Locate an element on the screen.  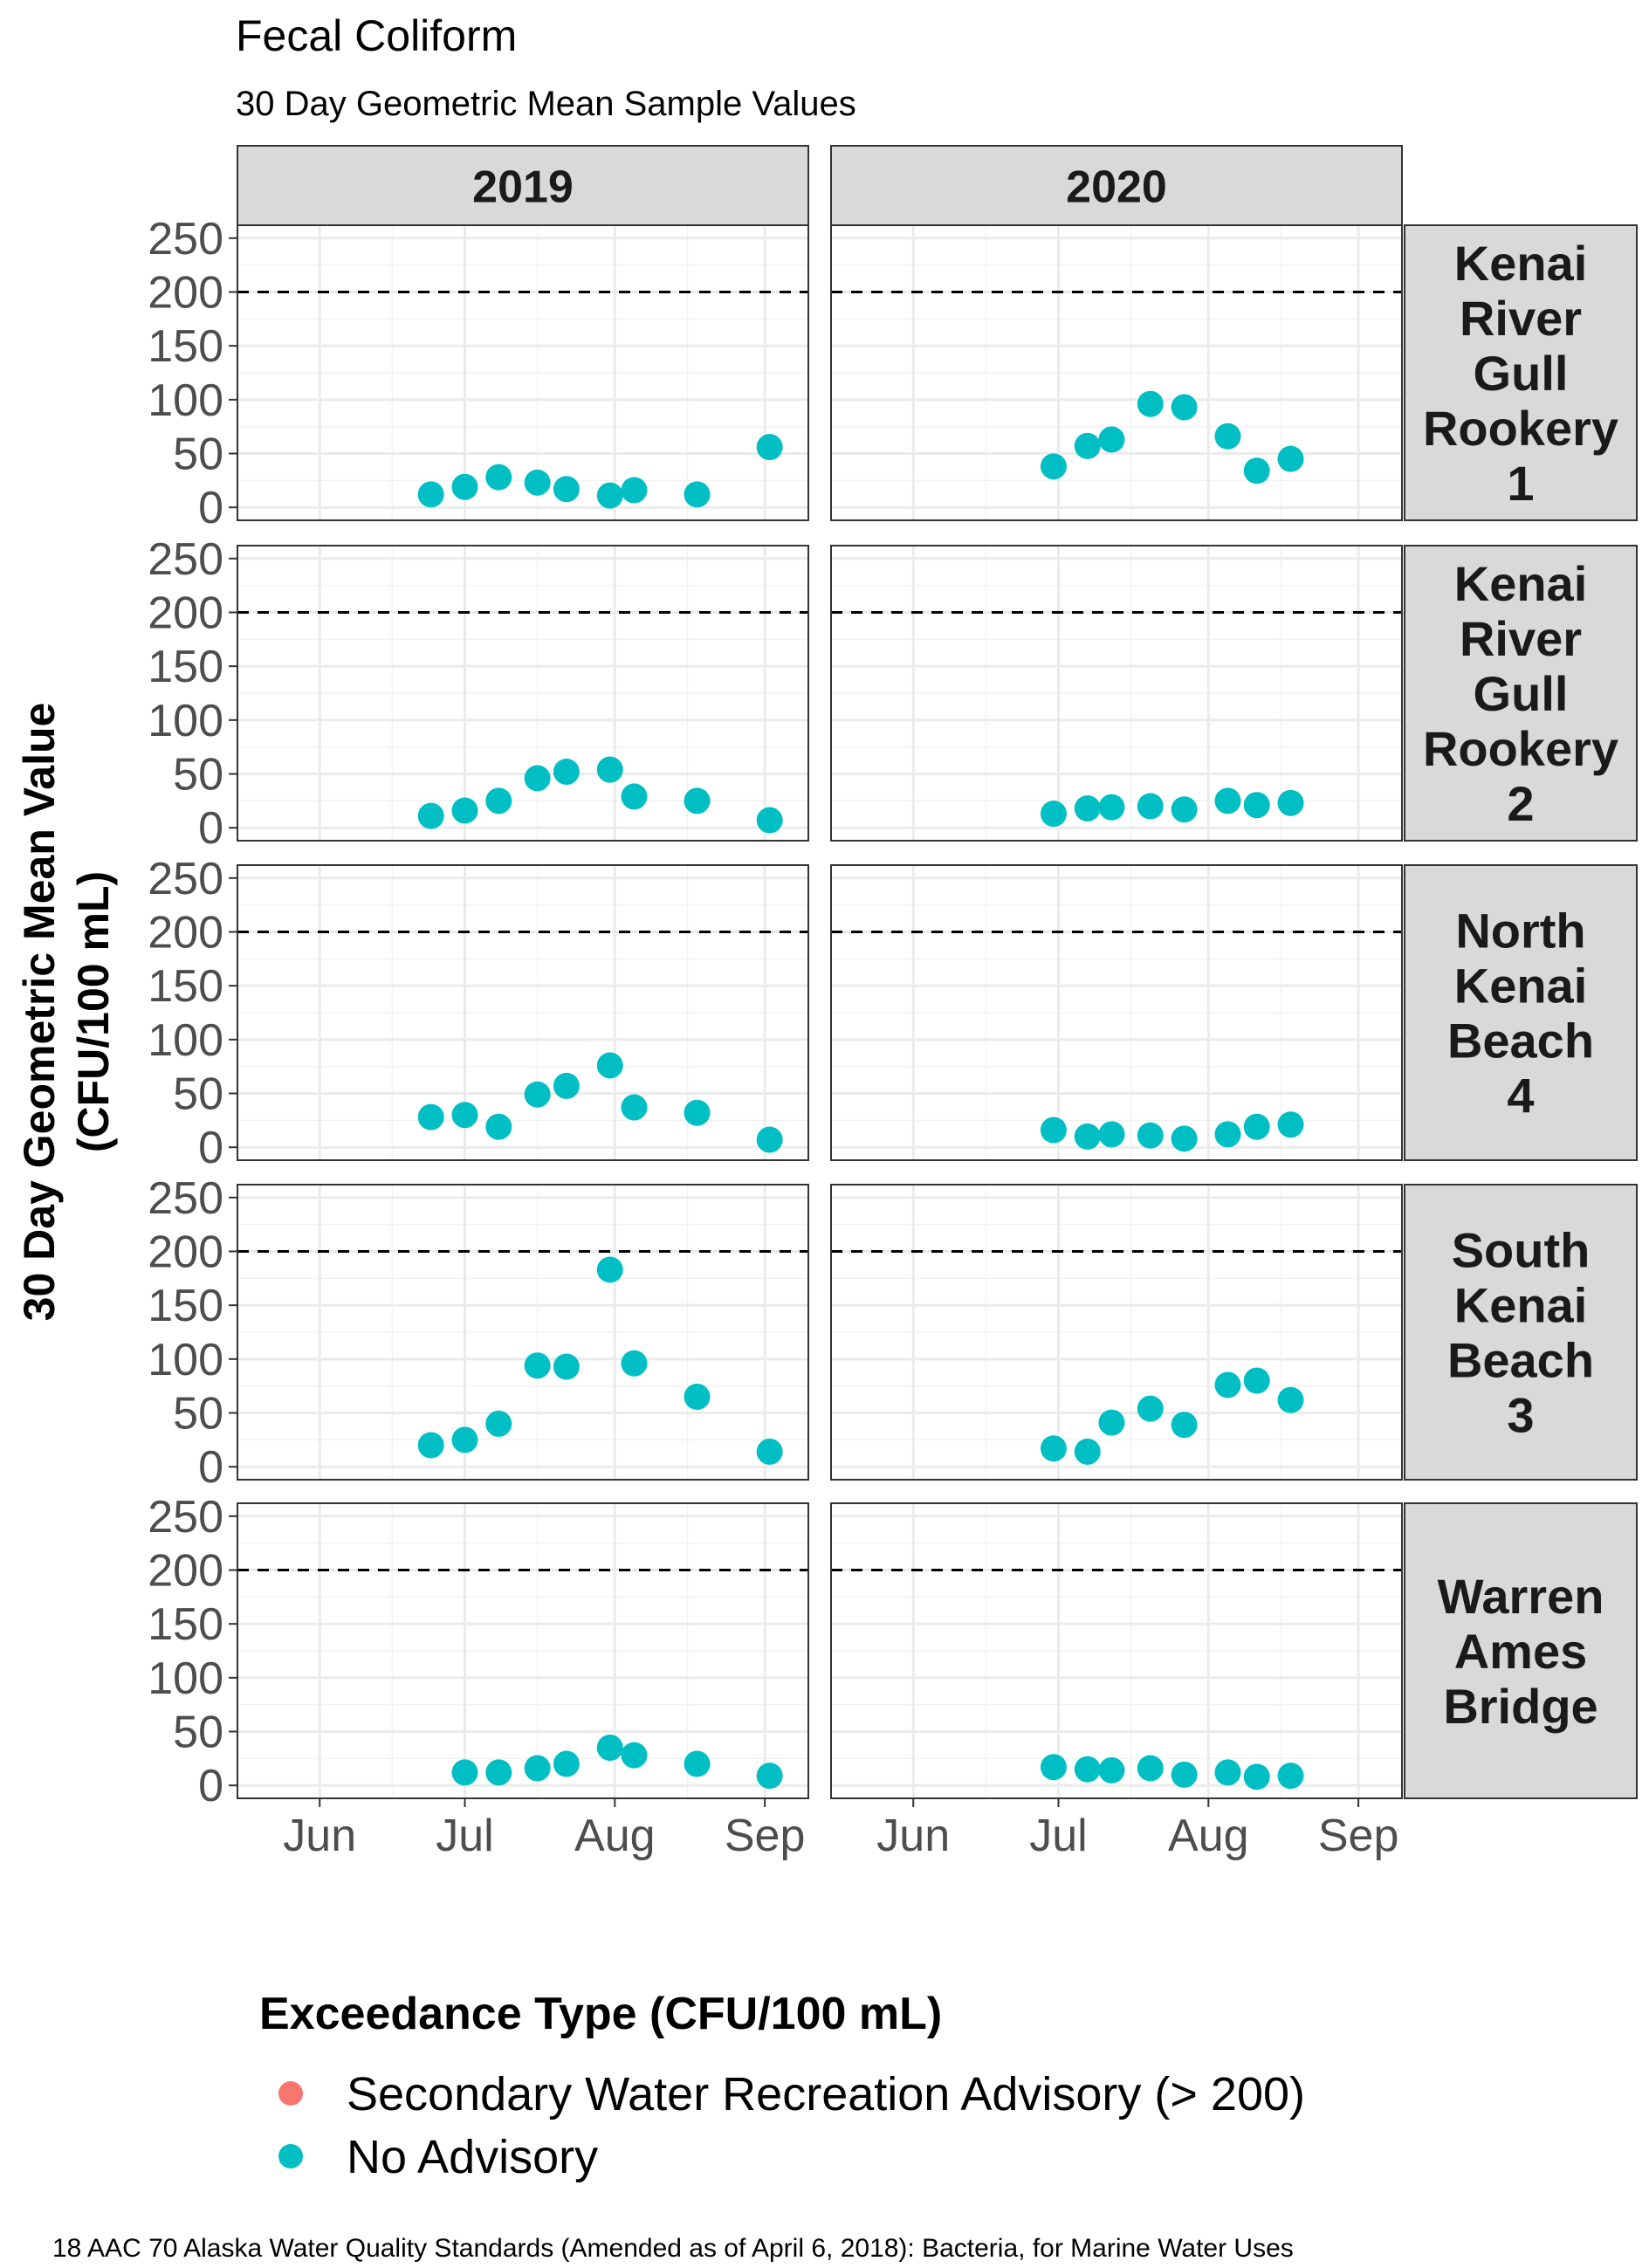
row-strip-label: Beach is located at coordinates (1520, 1041).